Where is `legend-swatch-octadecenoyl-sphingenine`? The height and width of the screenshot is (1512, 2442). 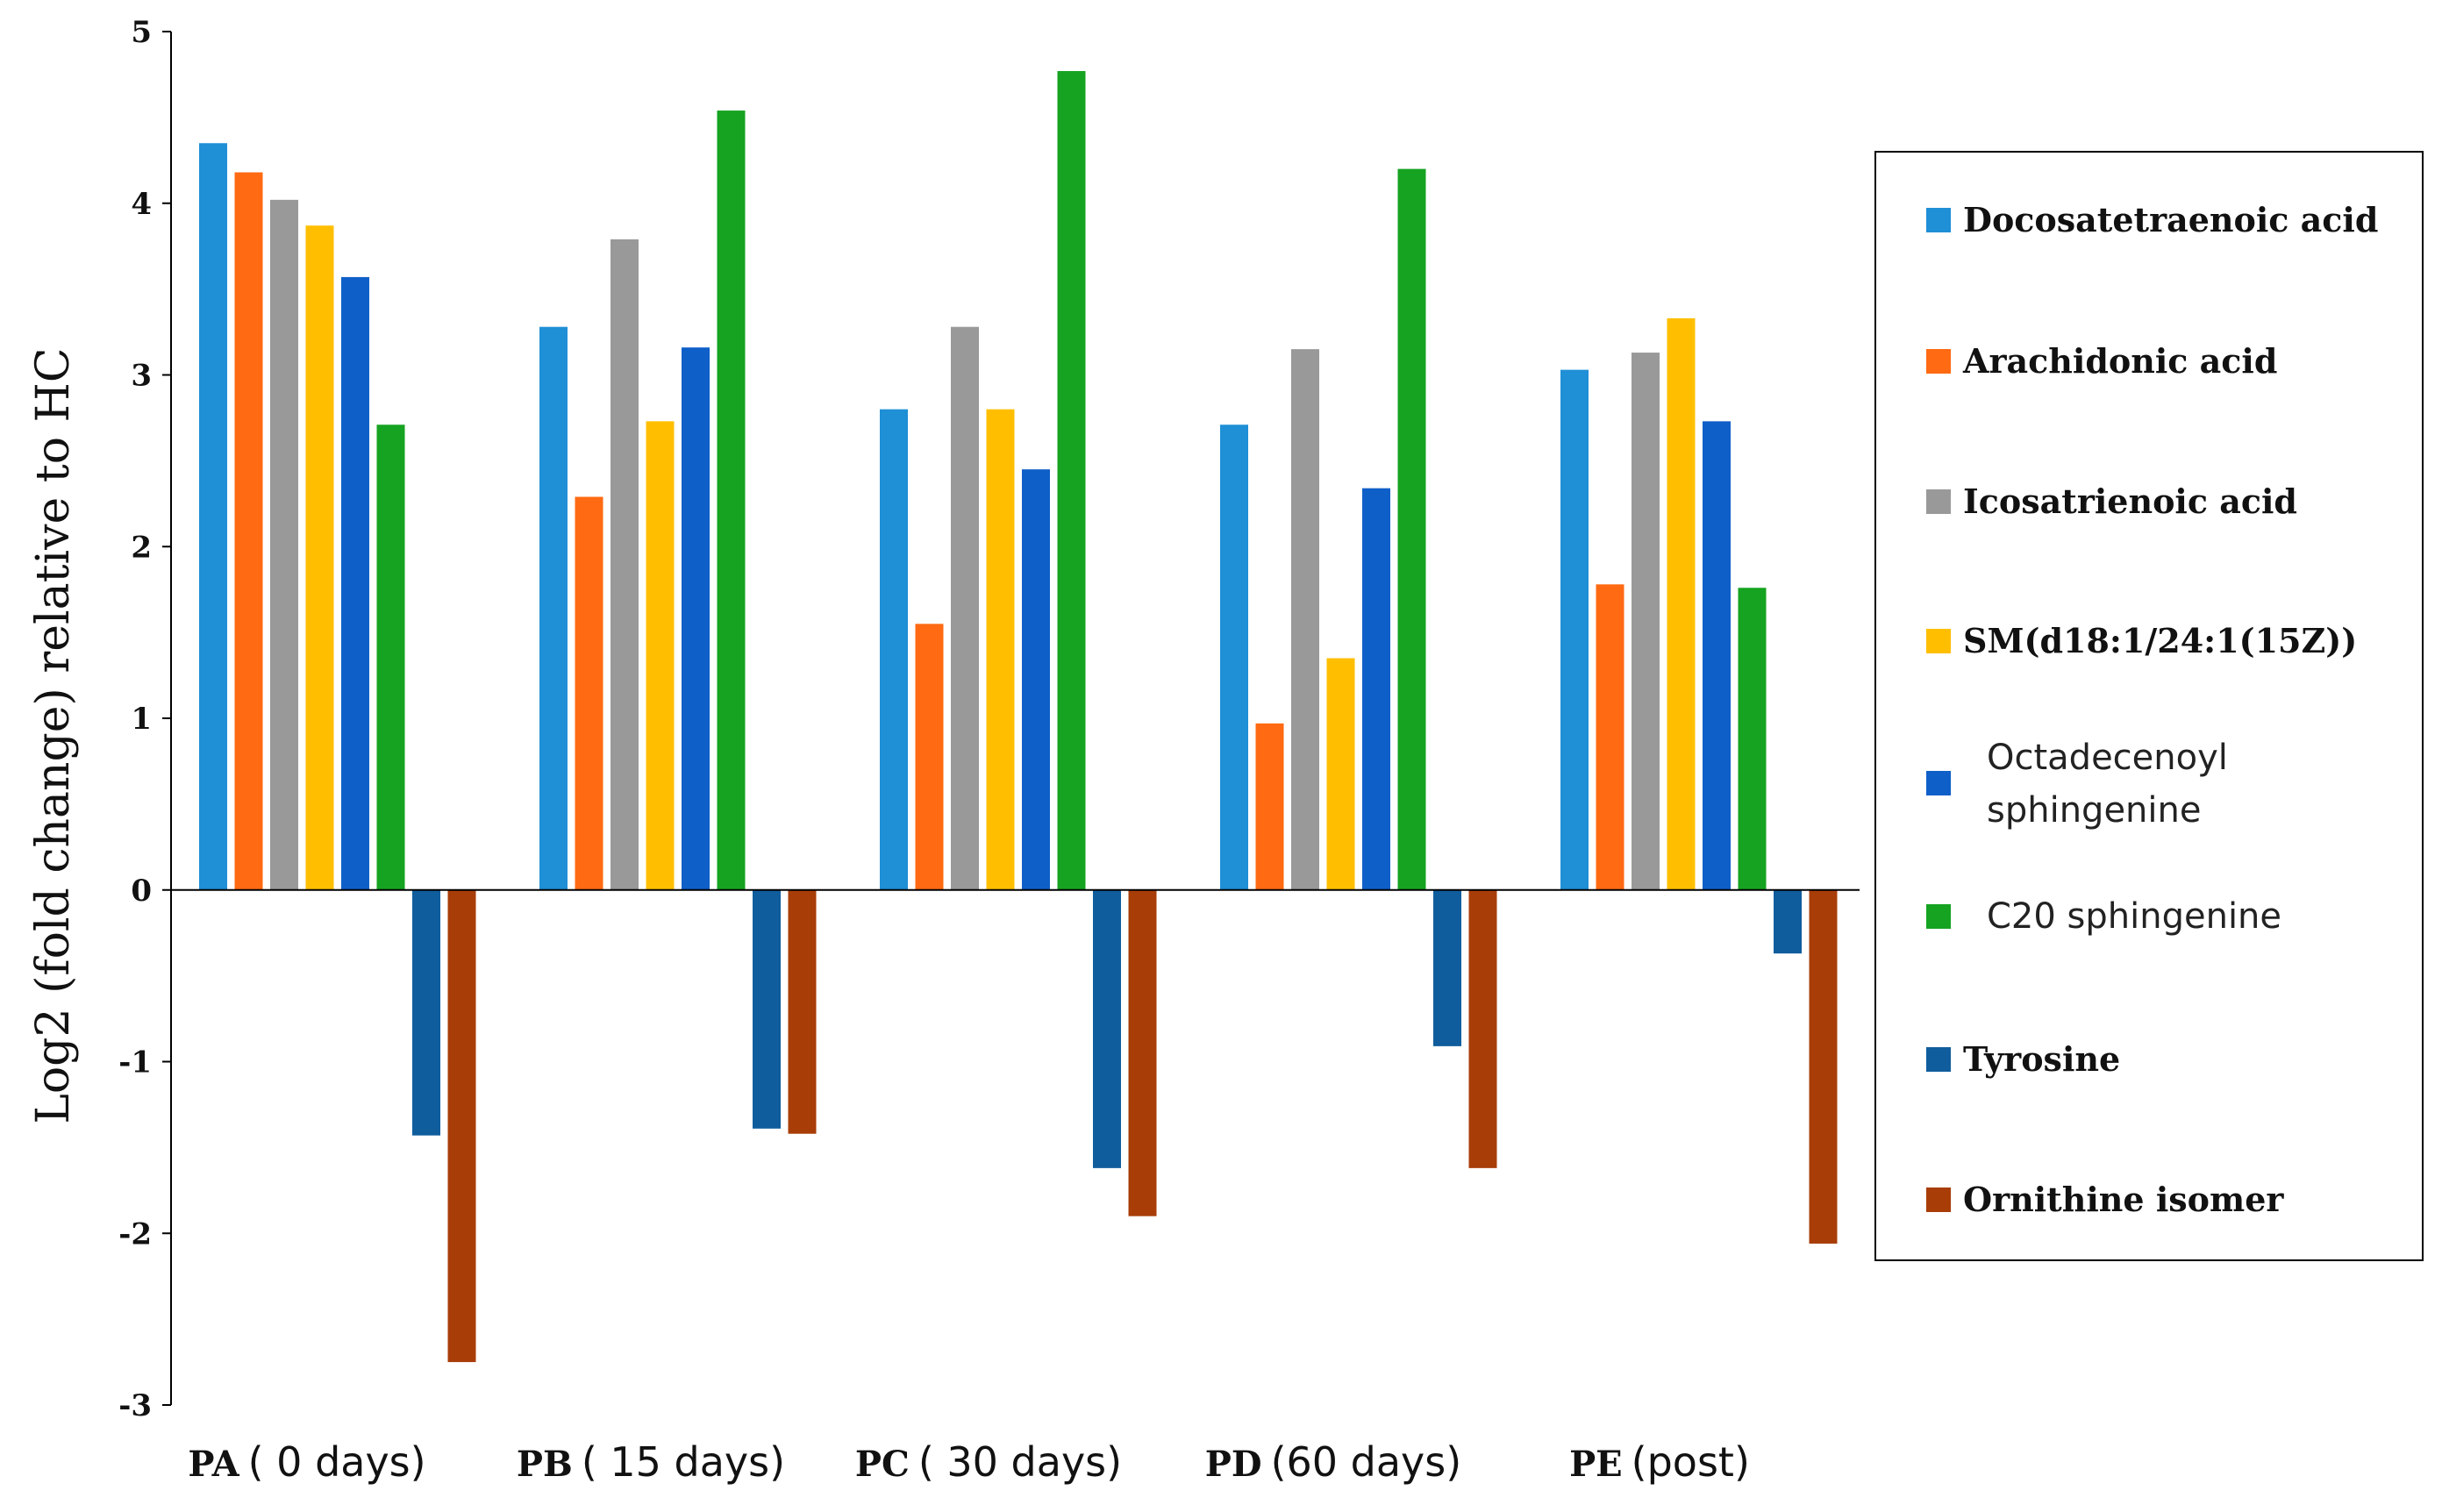 legend-swatch-octadecenoyl-sphingenine is located at coordinates (1939, 783).